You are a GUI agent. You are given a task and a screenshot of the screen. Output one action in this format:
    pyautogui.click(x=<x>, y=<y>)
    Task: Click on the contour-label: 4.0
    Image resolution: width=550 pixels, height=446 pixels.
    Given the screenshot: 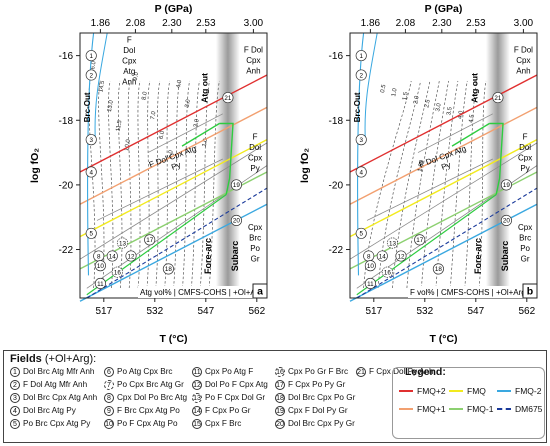 What is the action you would take?
    pyautogui.click(x=179, y=84)
    